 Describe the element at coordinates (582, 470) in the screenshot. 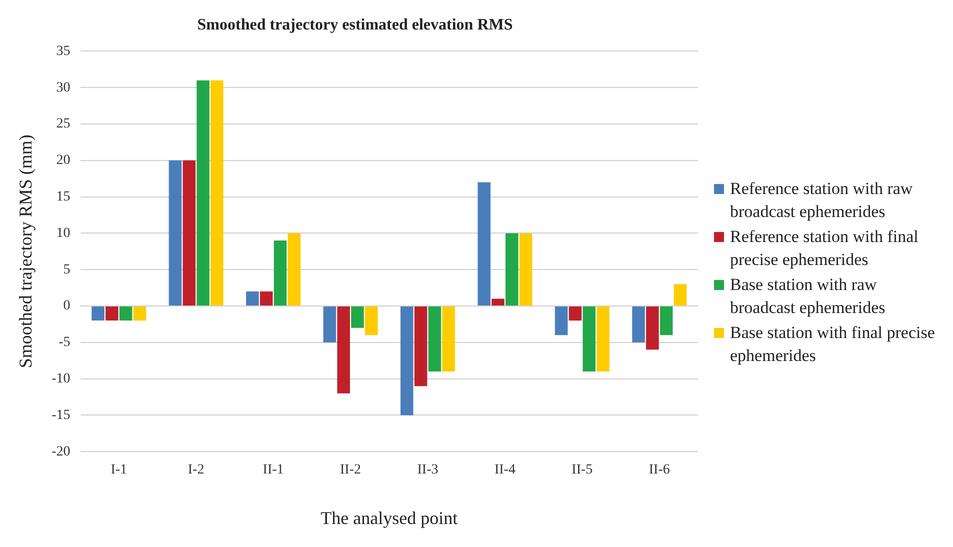

I see `x-tick-label: II-5` at that location.